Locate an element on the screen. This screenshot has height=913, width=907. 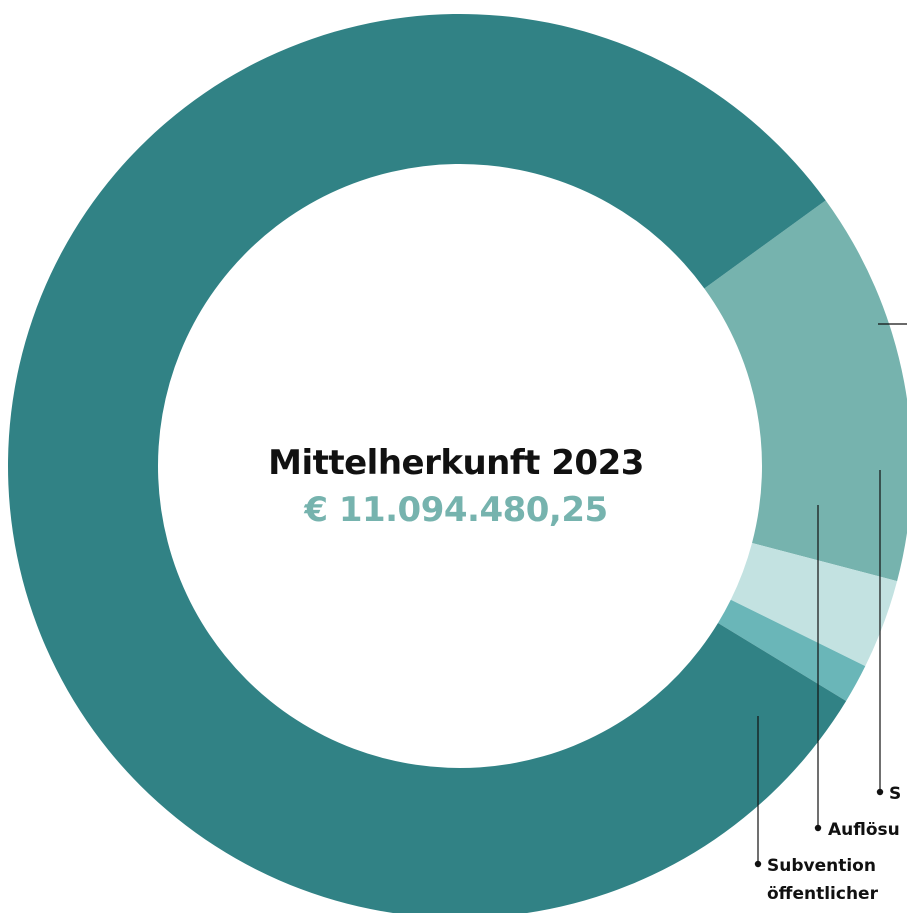
chart-total: € 11.094.480,25 is located at coordinates (455, 510).